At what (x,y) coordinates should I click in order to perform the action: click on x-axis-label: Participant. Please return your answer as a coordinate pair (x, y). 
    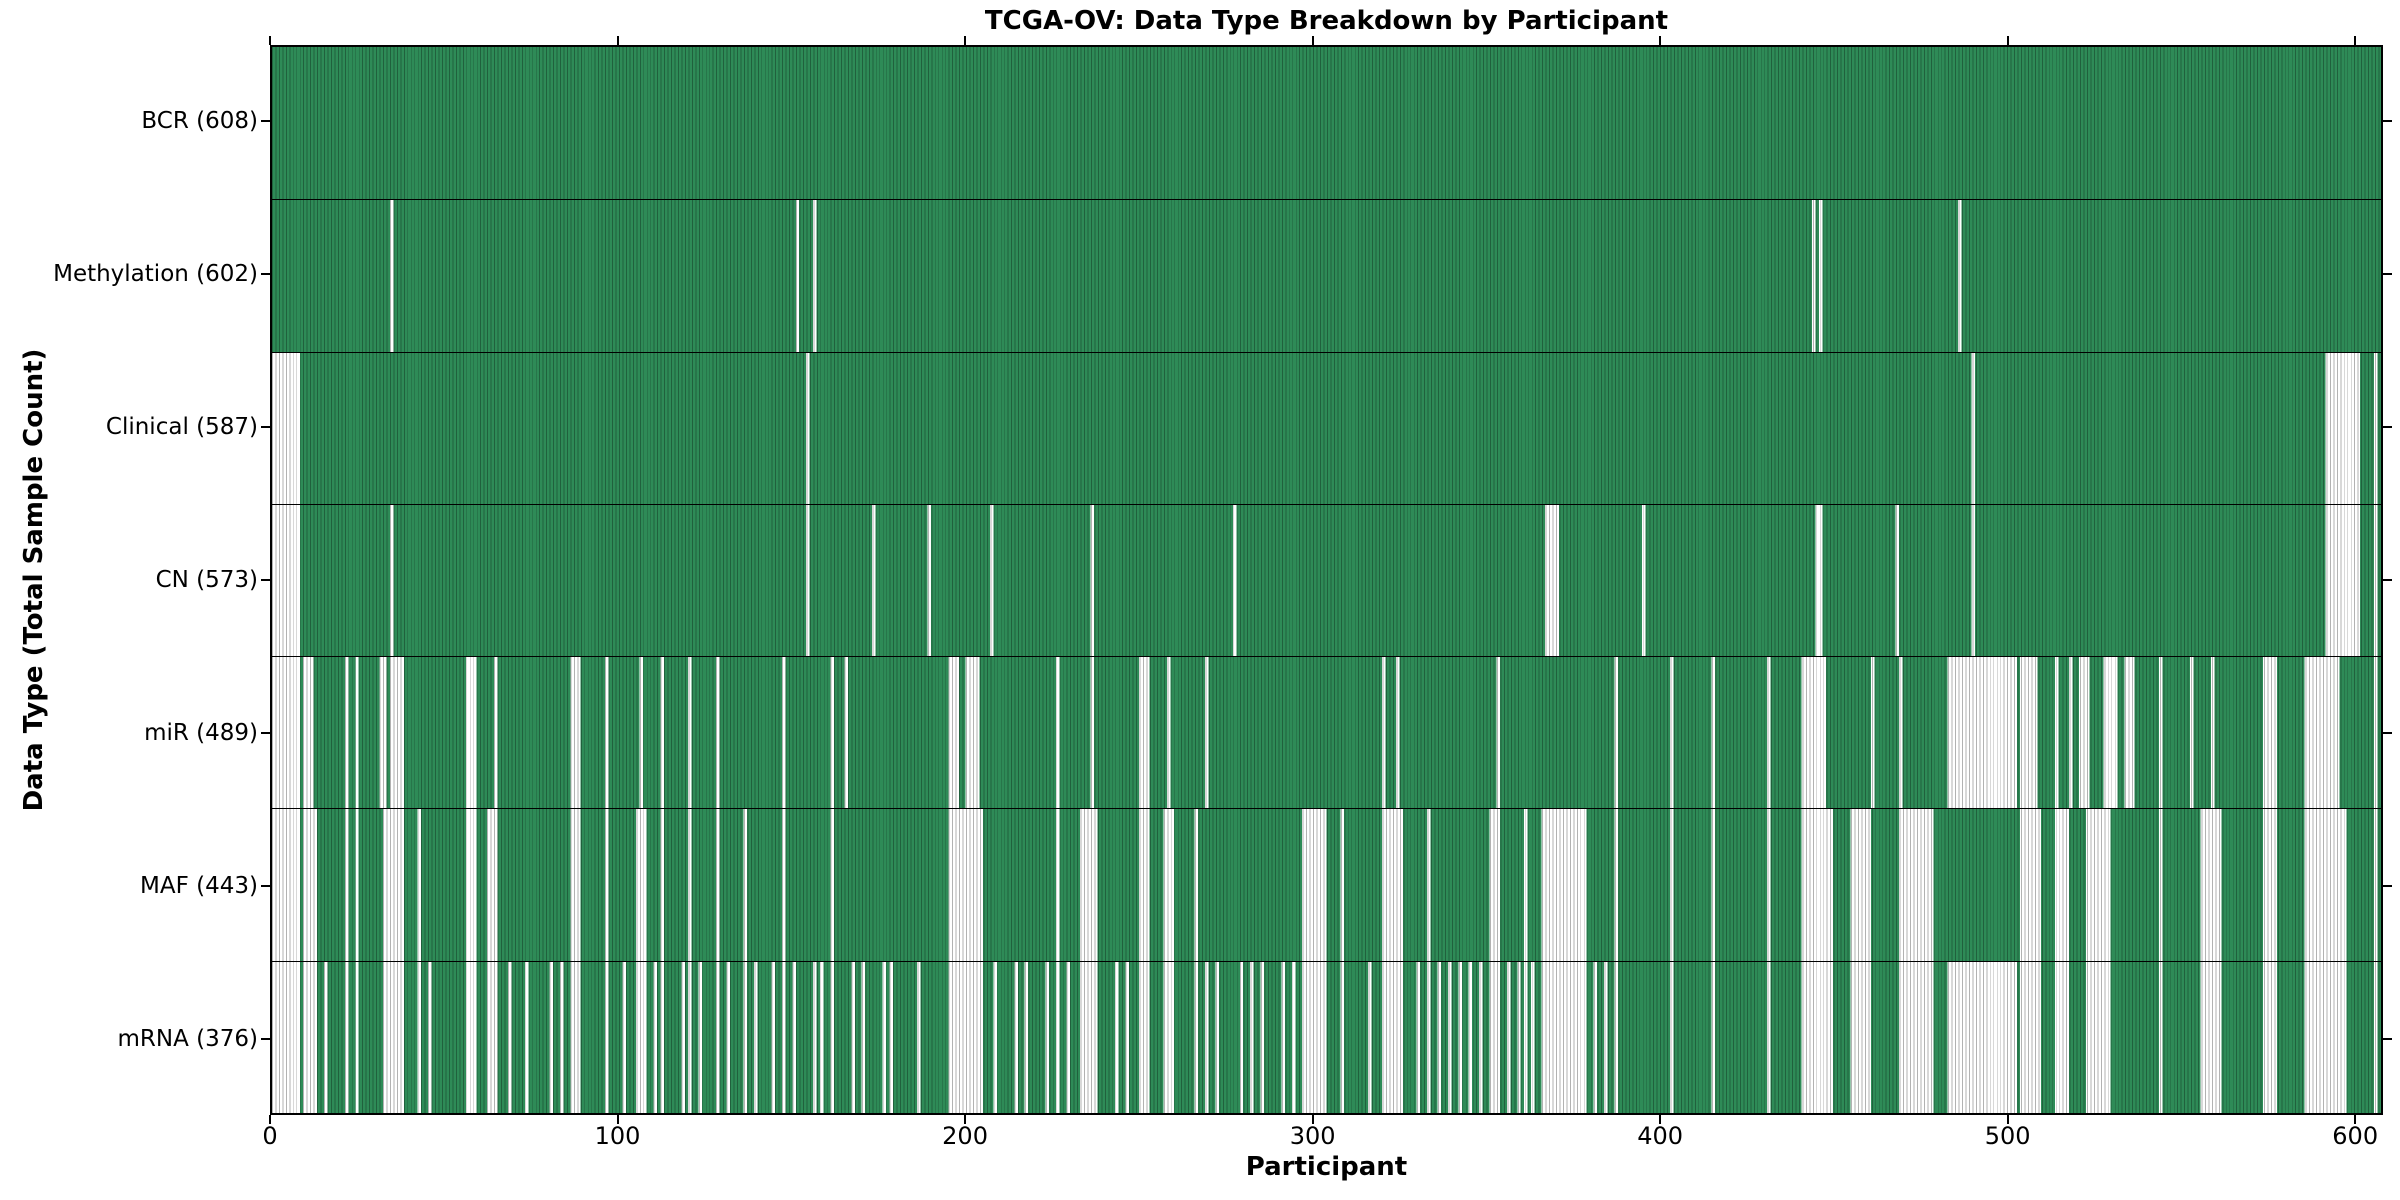
    Looking at the image, I should click on (1326, 1167).